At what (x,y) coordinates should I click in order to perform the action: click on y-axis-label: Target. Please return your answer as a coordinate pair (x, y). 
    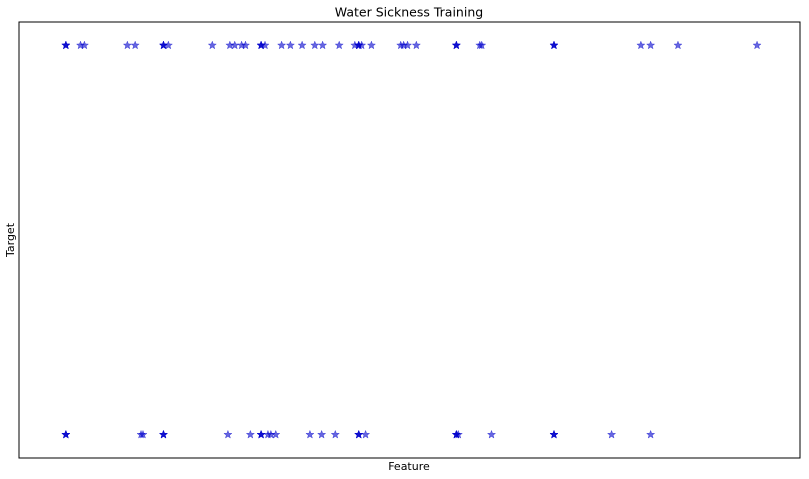
    Looking at the image, I should click on (10, 240).